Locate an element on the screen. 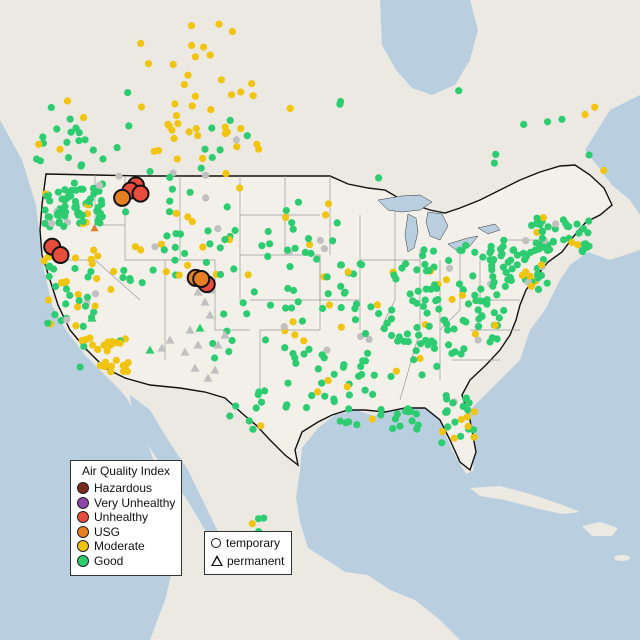 Image resolution: width=640 pixels, height=640 pixels. good-permanent-monitor is located at coordinates (92, 317).